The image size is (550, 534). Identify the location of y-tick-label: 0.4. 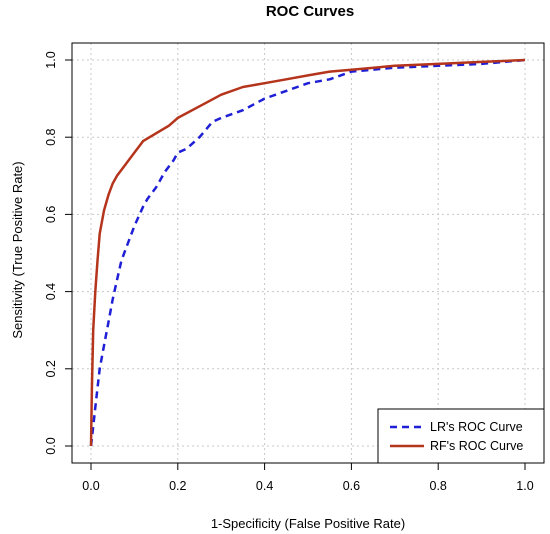
(51, 291).